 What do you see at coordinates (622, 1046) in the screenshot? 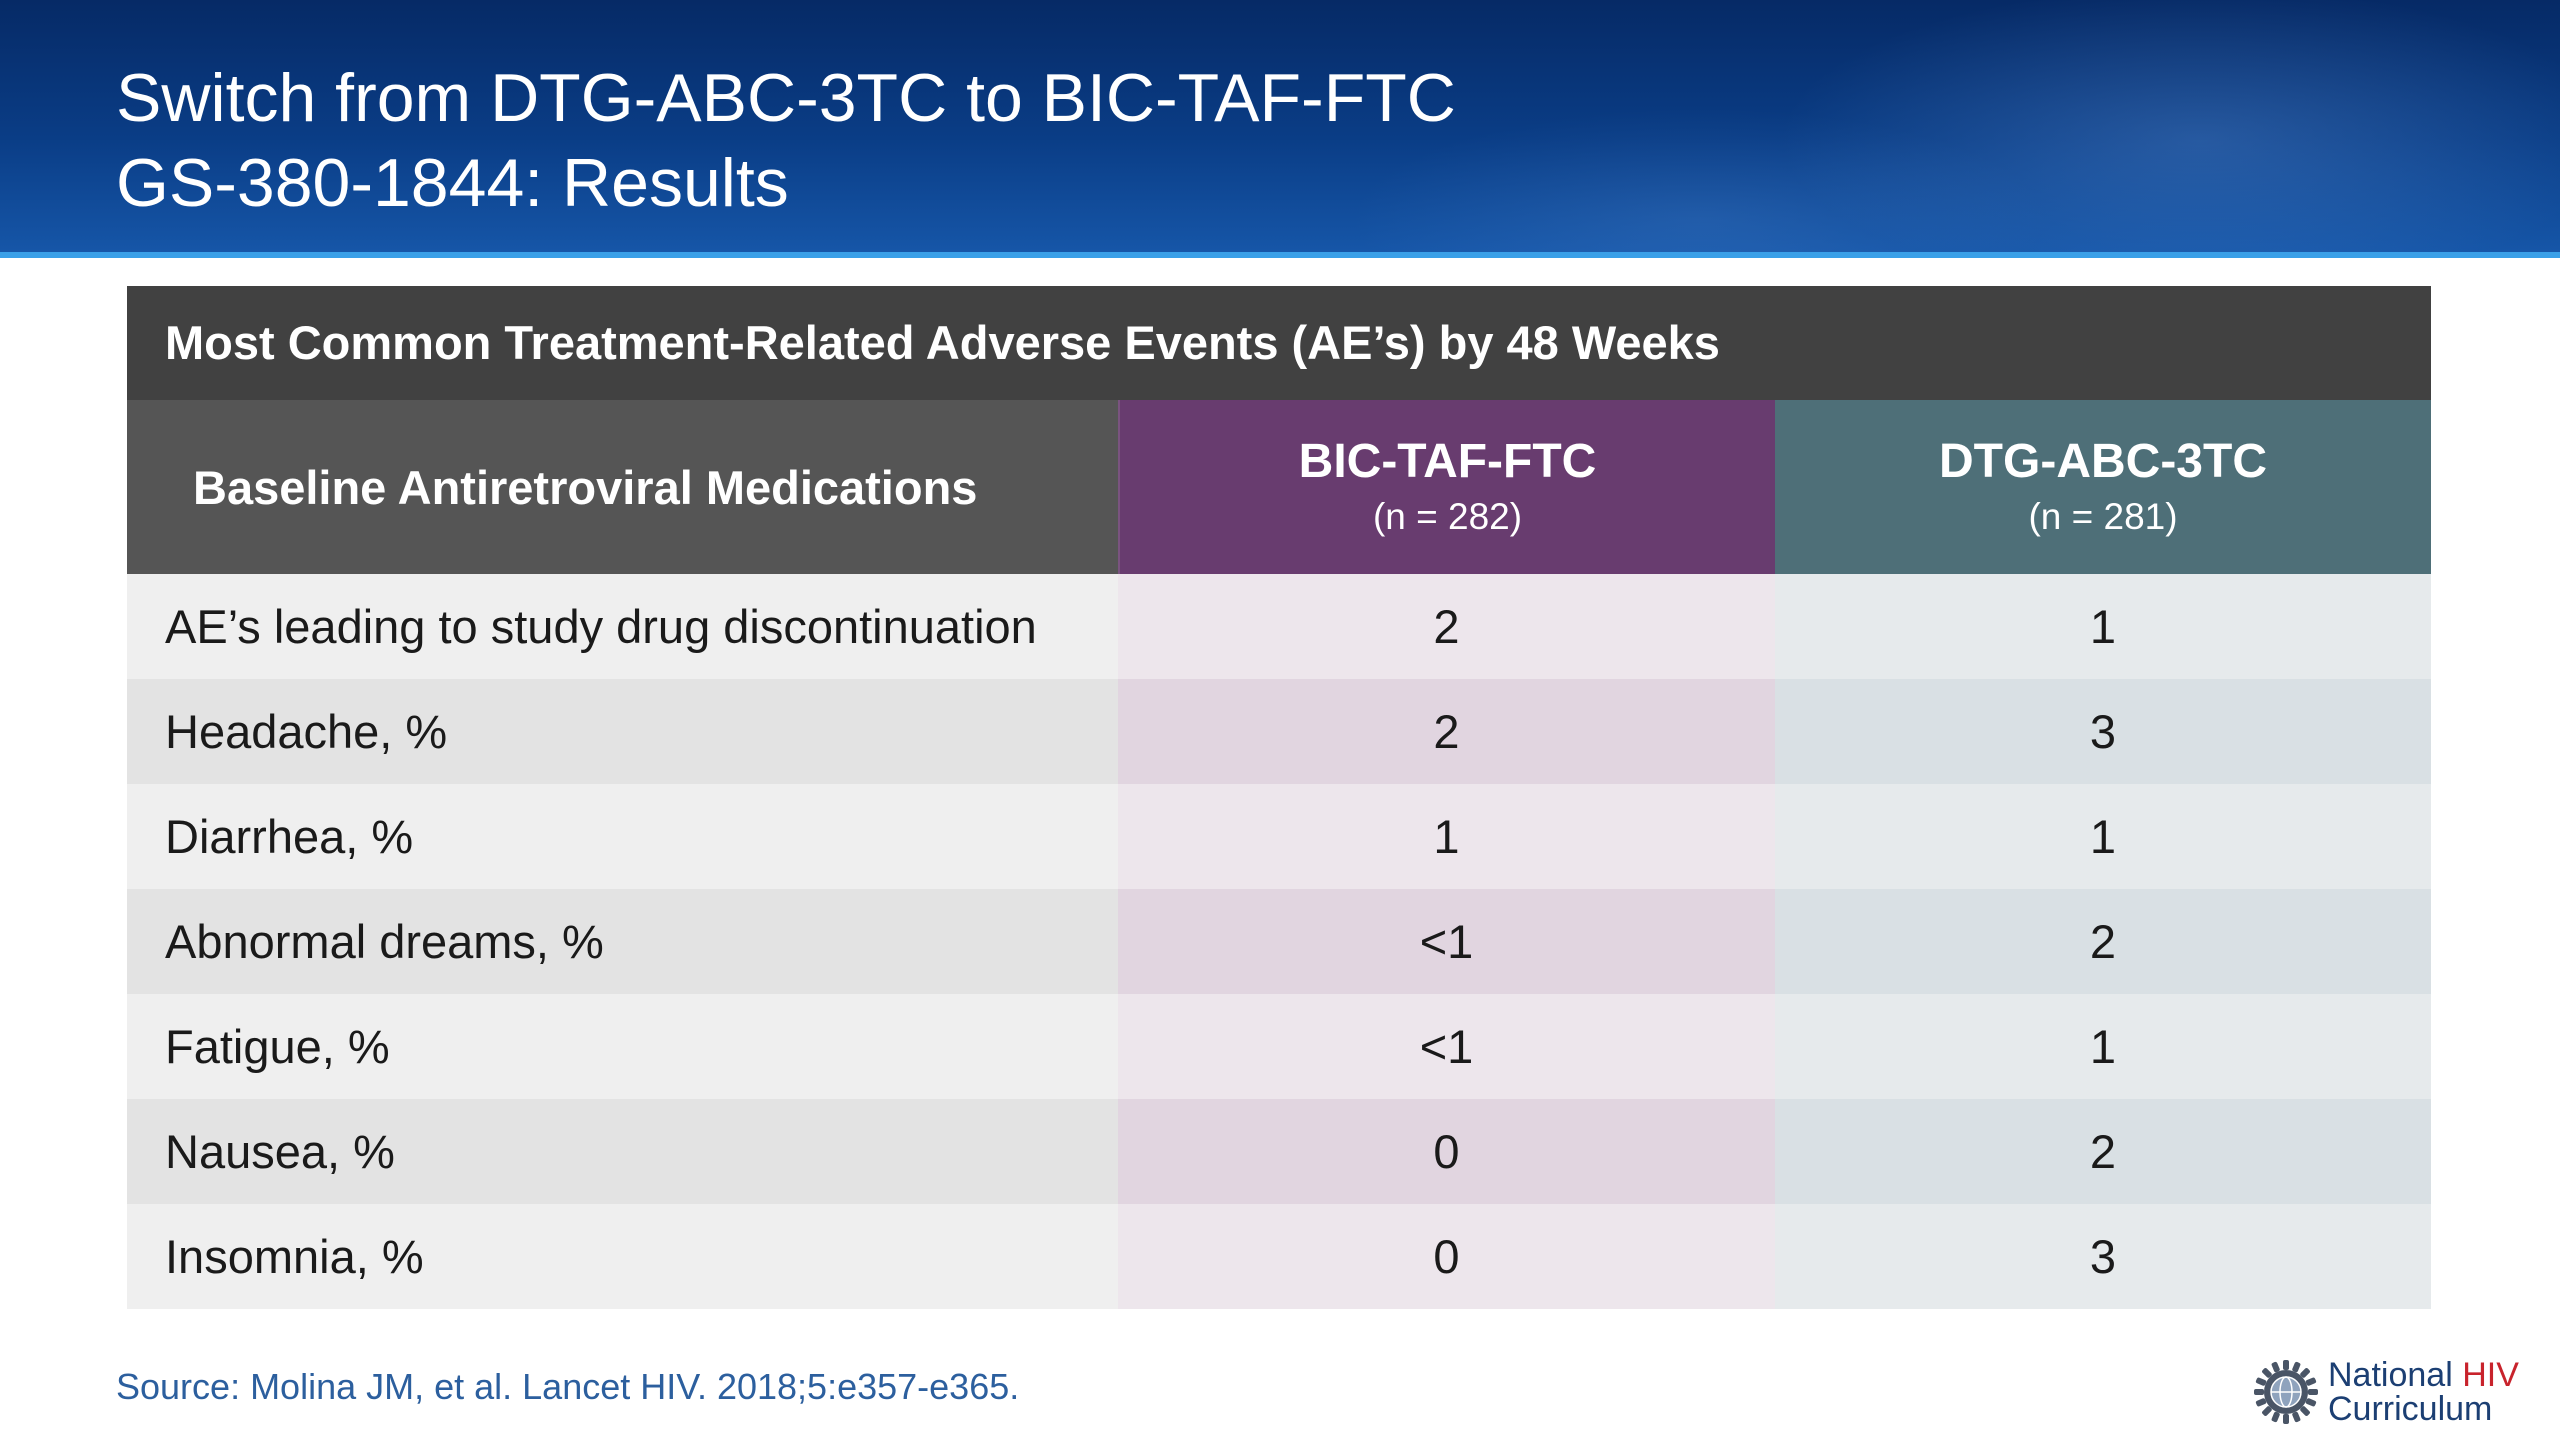
I see `row-label: Fatigue, %` at bounding box center [622, 1046].